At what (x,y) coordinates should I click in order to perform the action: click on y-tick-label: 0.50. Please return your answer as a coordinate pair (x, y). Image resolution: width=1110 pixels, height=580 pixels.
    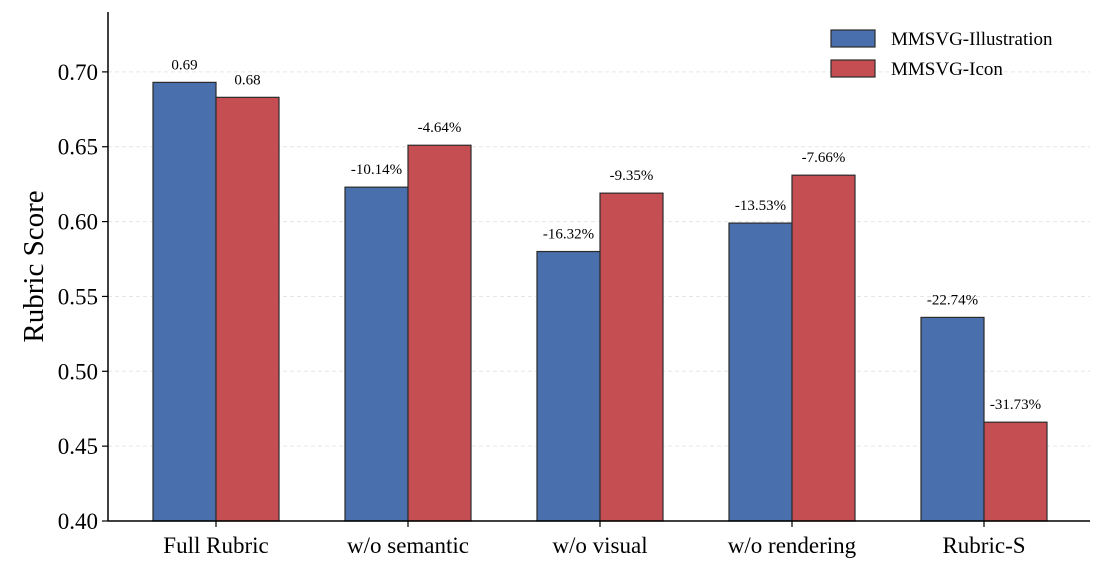
    Looking at the image, I should click on (78, 371).